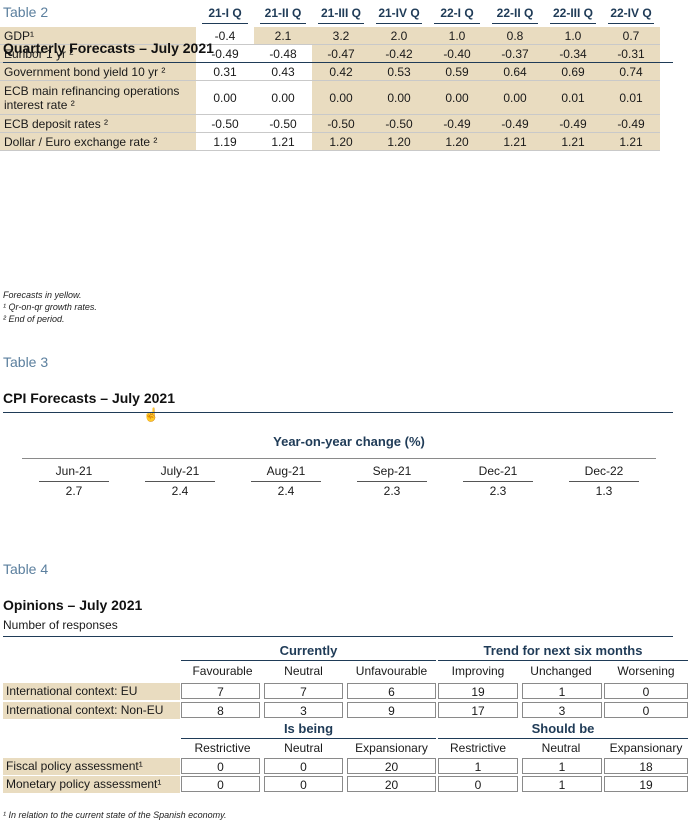 The width and height of the screenshot is (698, 827). Describe the element at coordinates (286, 471) in the screenshot. I see `cpi-period: Aug-21` at that location.